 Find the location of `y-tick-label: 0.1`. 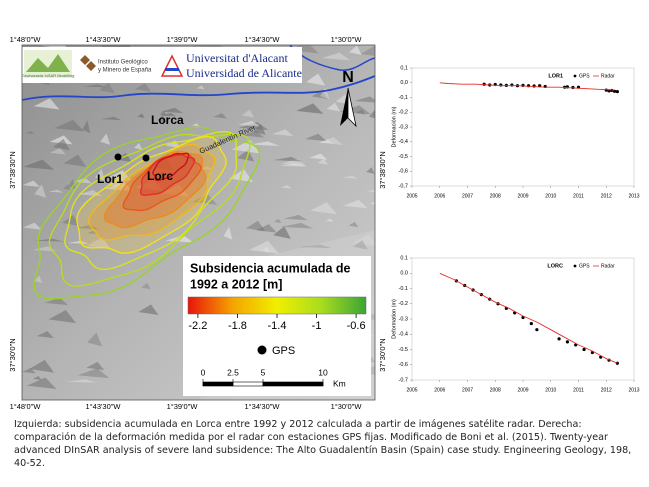

y-tick-label: 0.1 is located at coordinates (404, 258).